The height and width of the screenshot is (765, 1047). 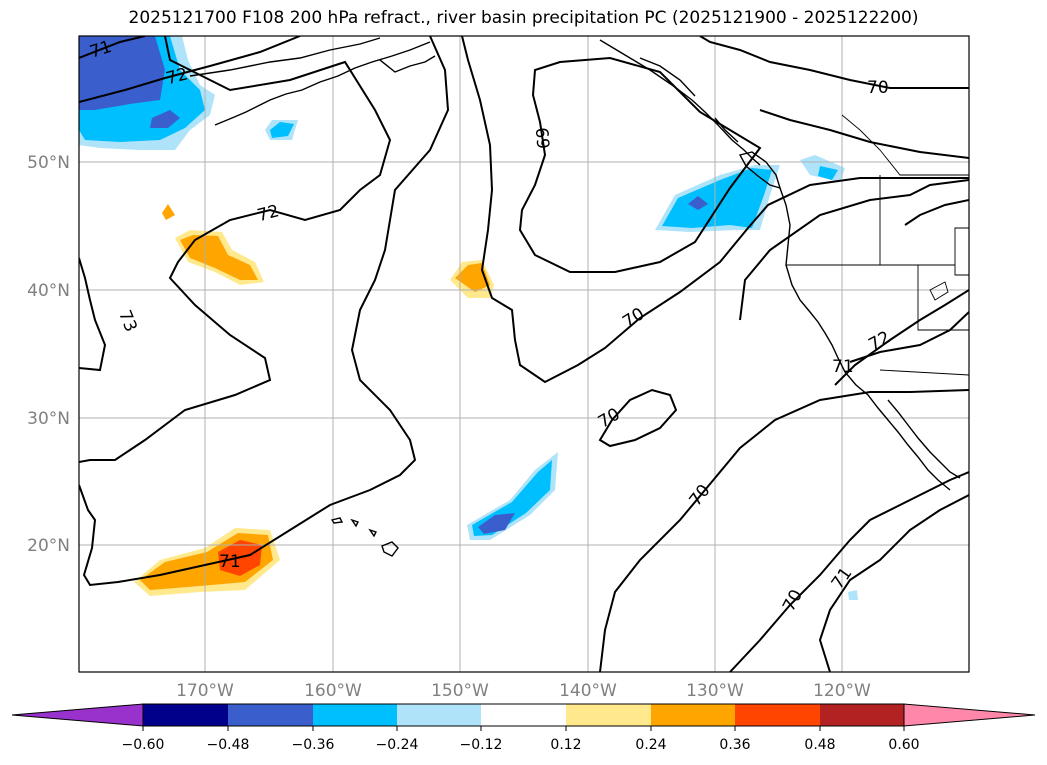 I want to click on precip-blob-speck, so click(x=853, y=595).